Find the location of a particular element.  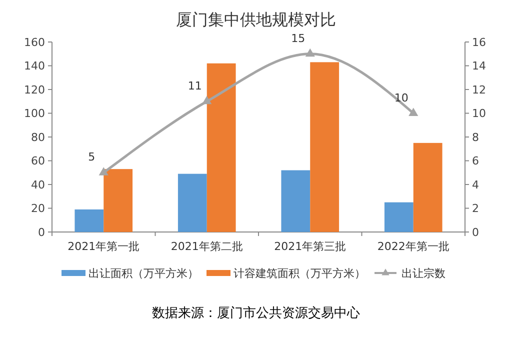

y2-tick-label: 8 is located at coordinates (475, 137).